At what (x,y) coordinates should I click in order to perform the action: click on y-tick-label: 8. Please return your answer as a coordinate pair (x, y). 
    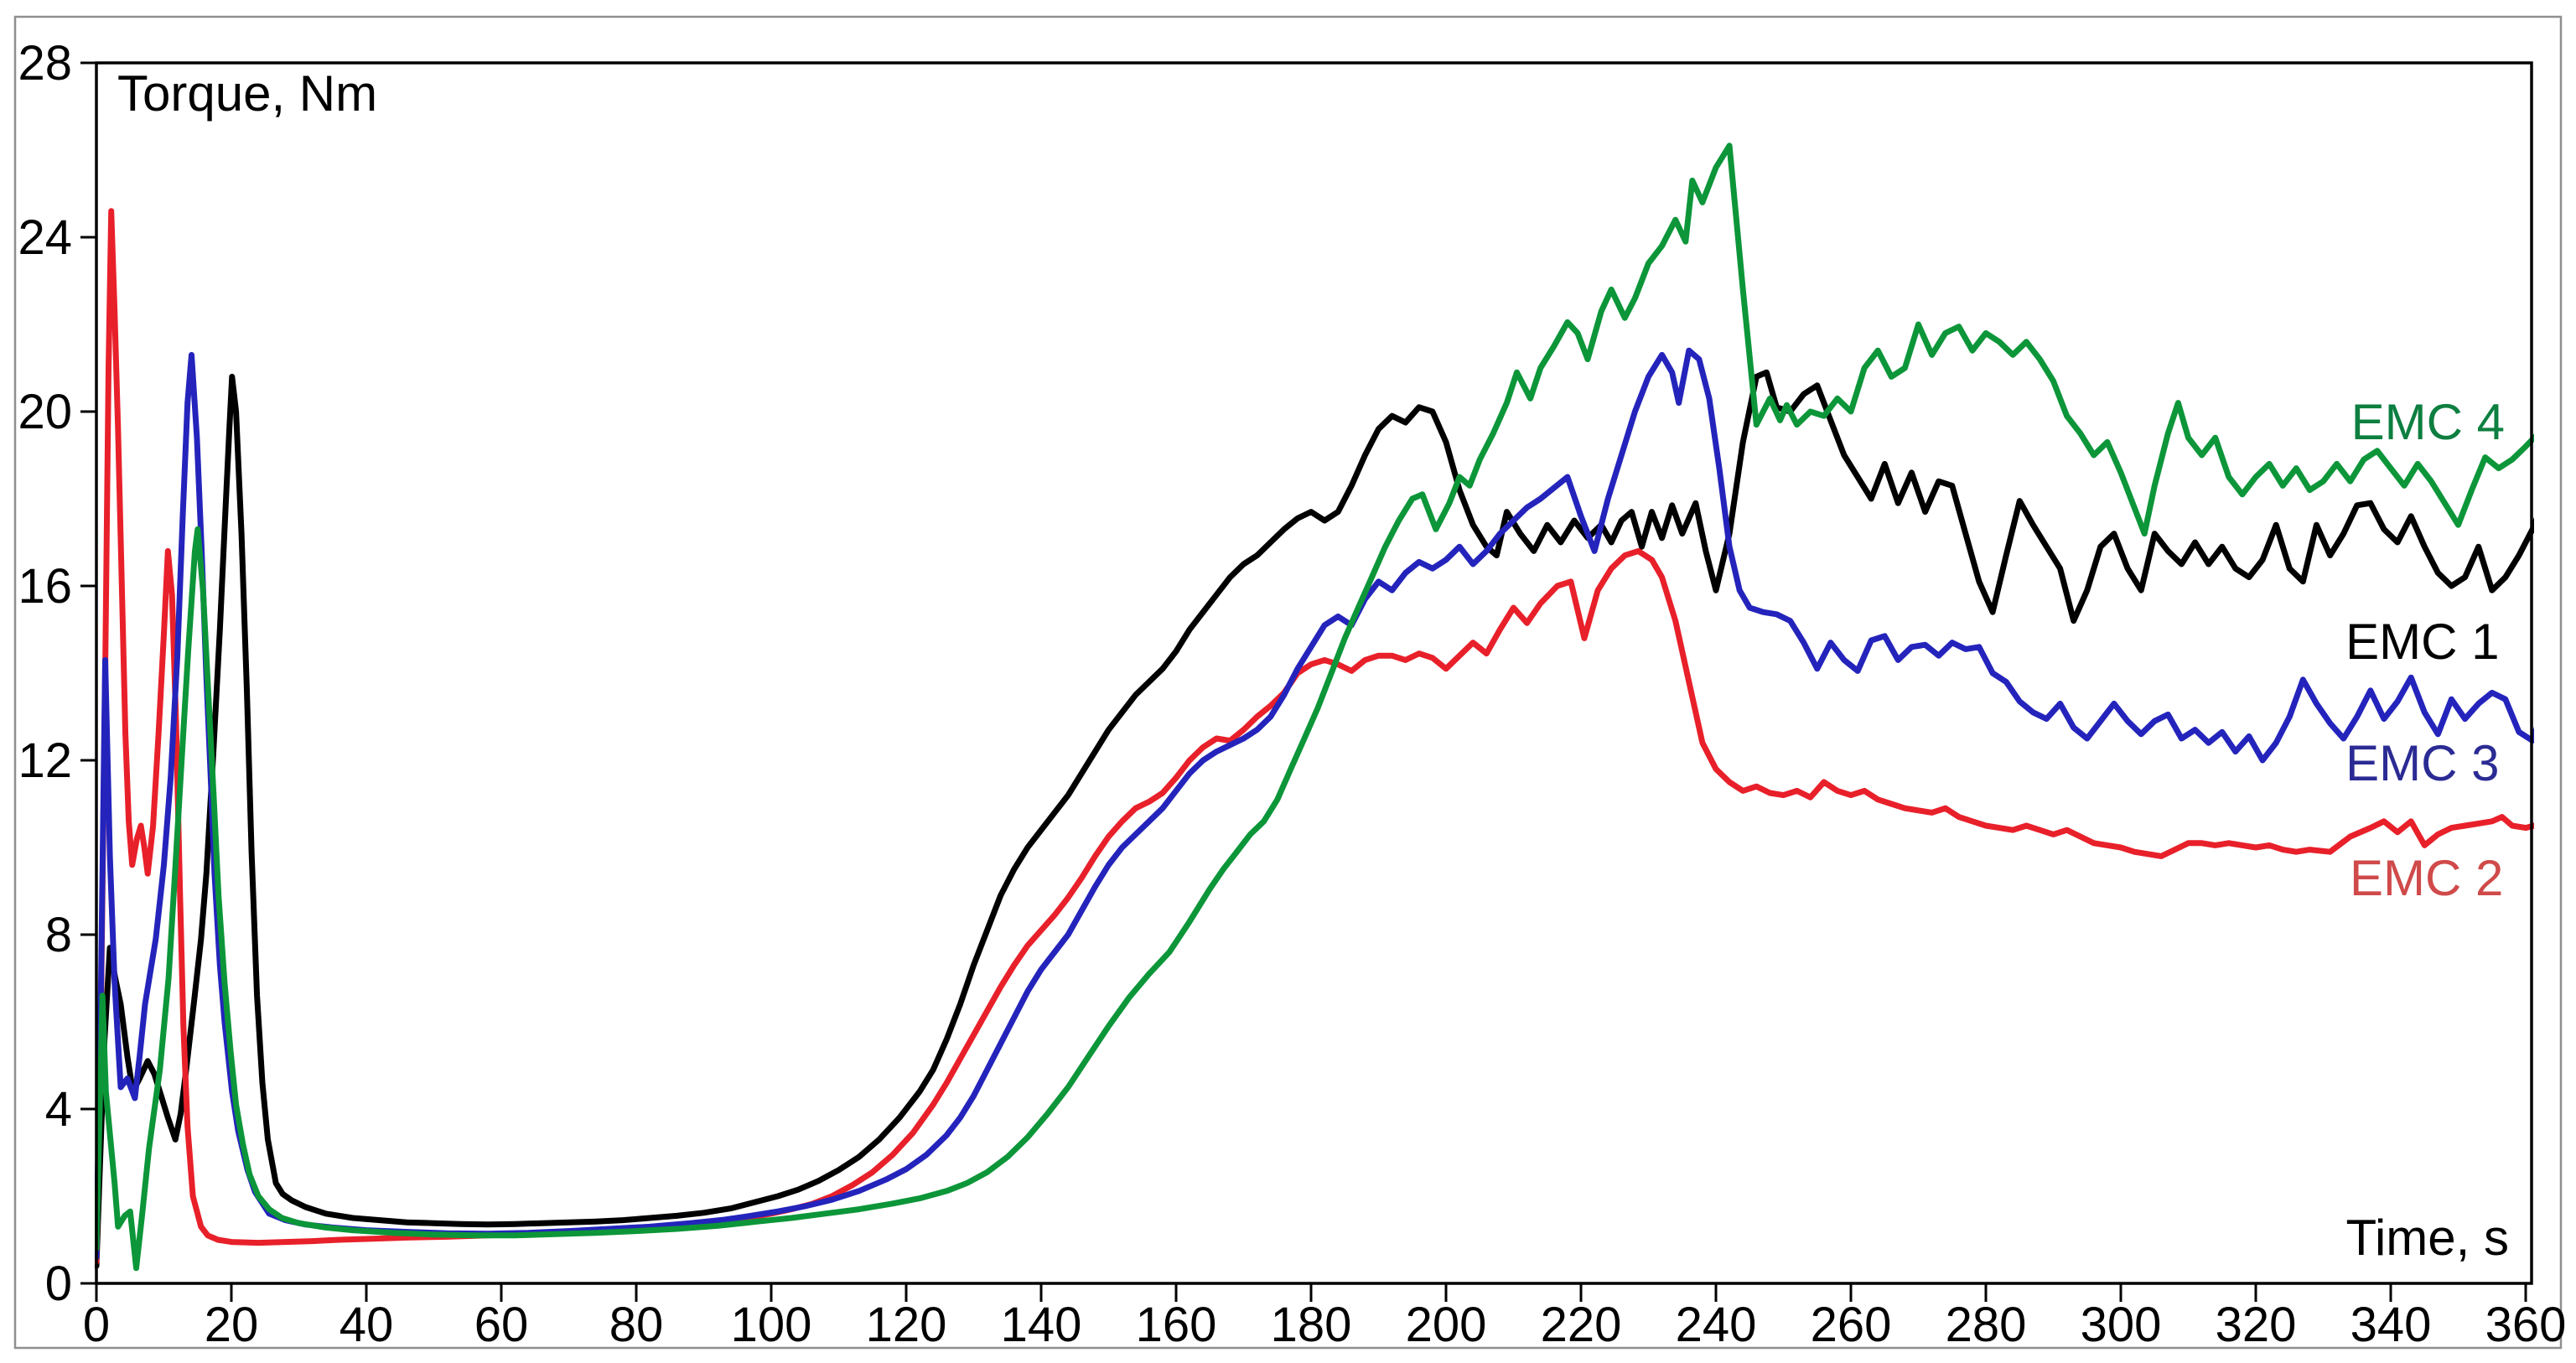
    Looking at the image, I should click on (58, 935).